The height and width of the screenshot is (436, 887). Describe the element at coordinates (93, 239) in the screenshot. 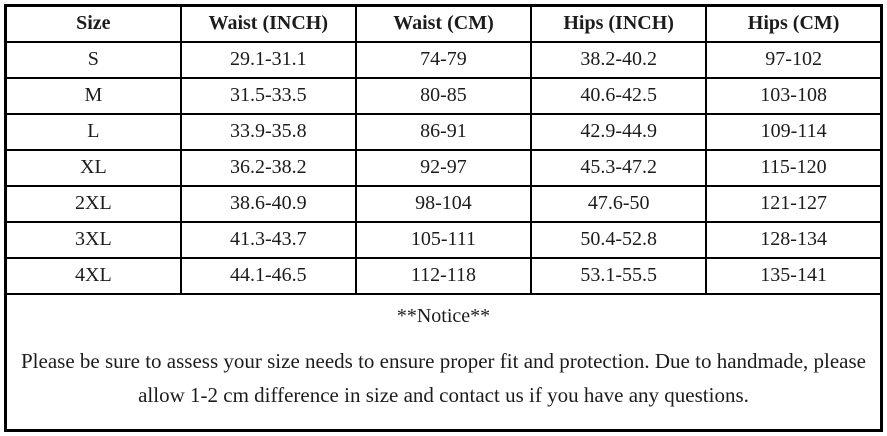

I see `cell-size: 3XL` at that location.